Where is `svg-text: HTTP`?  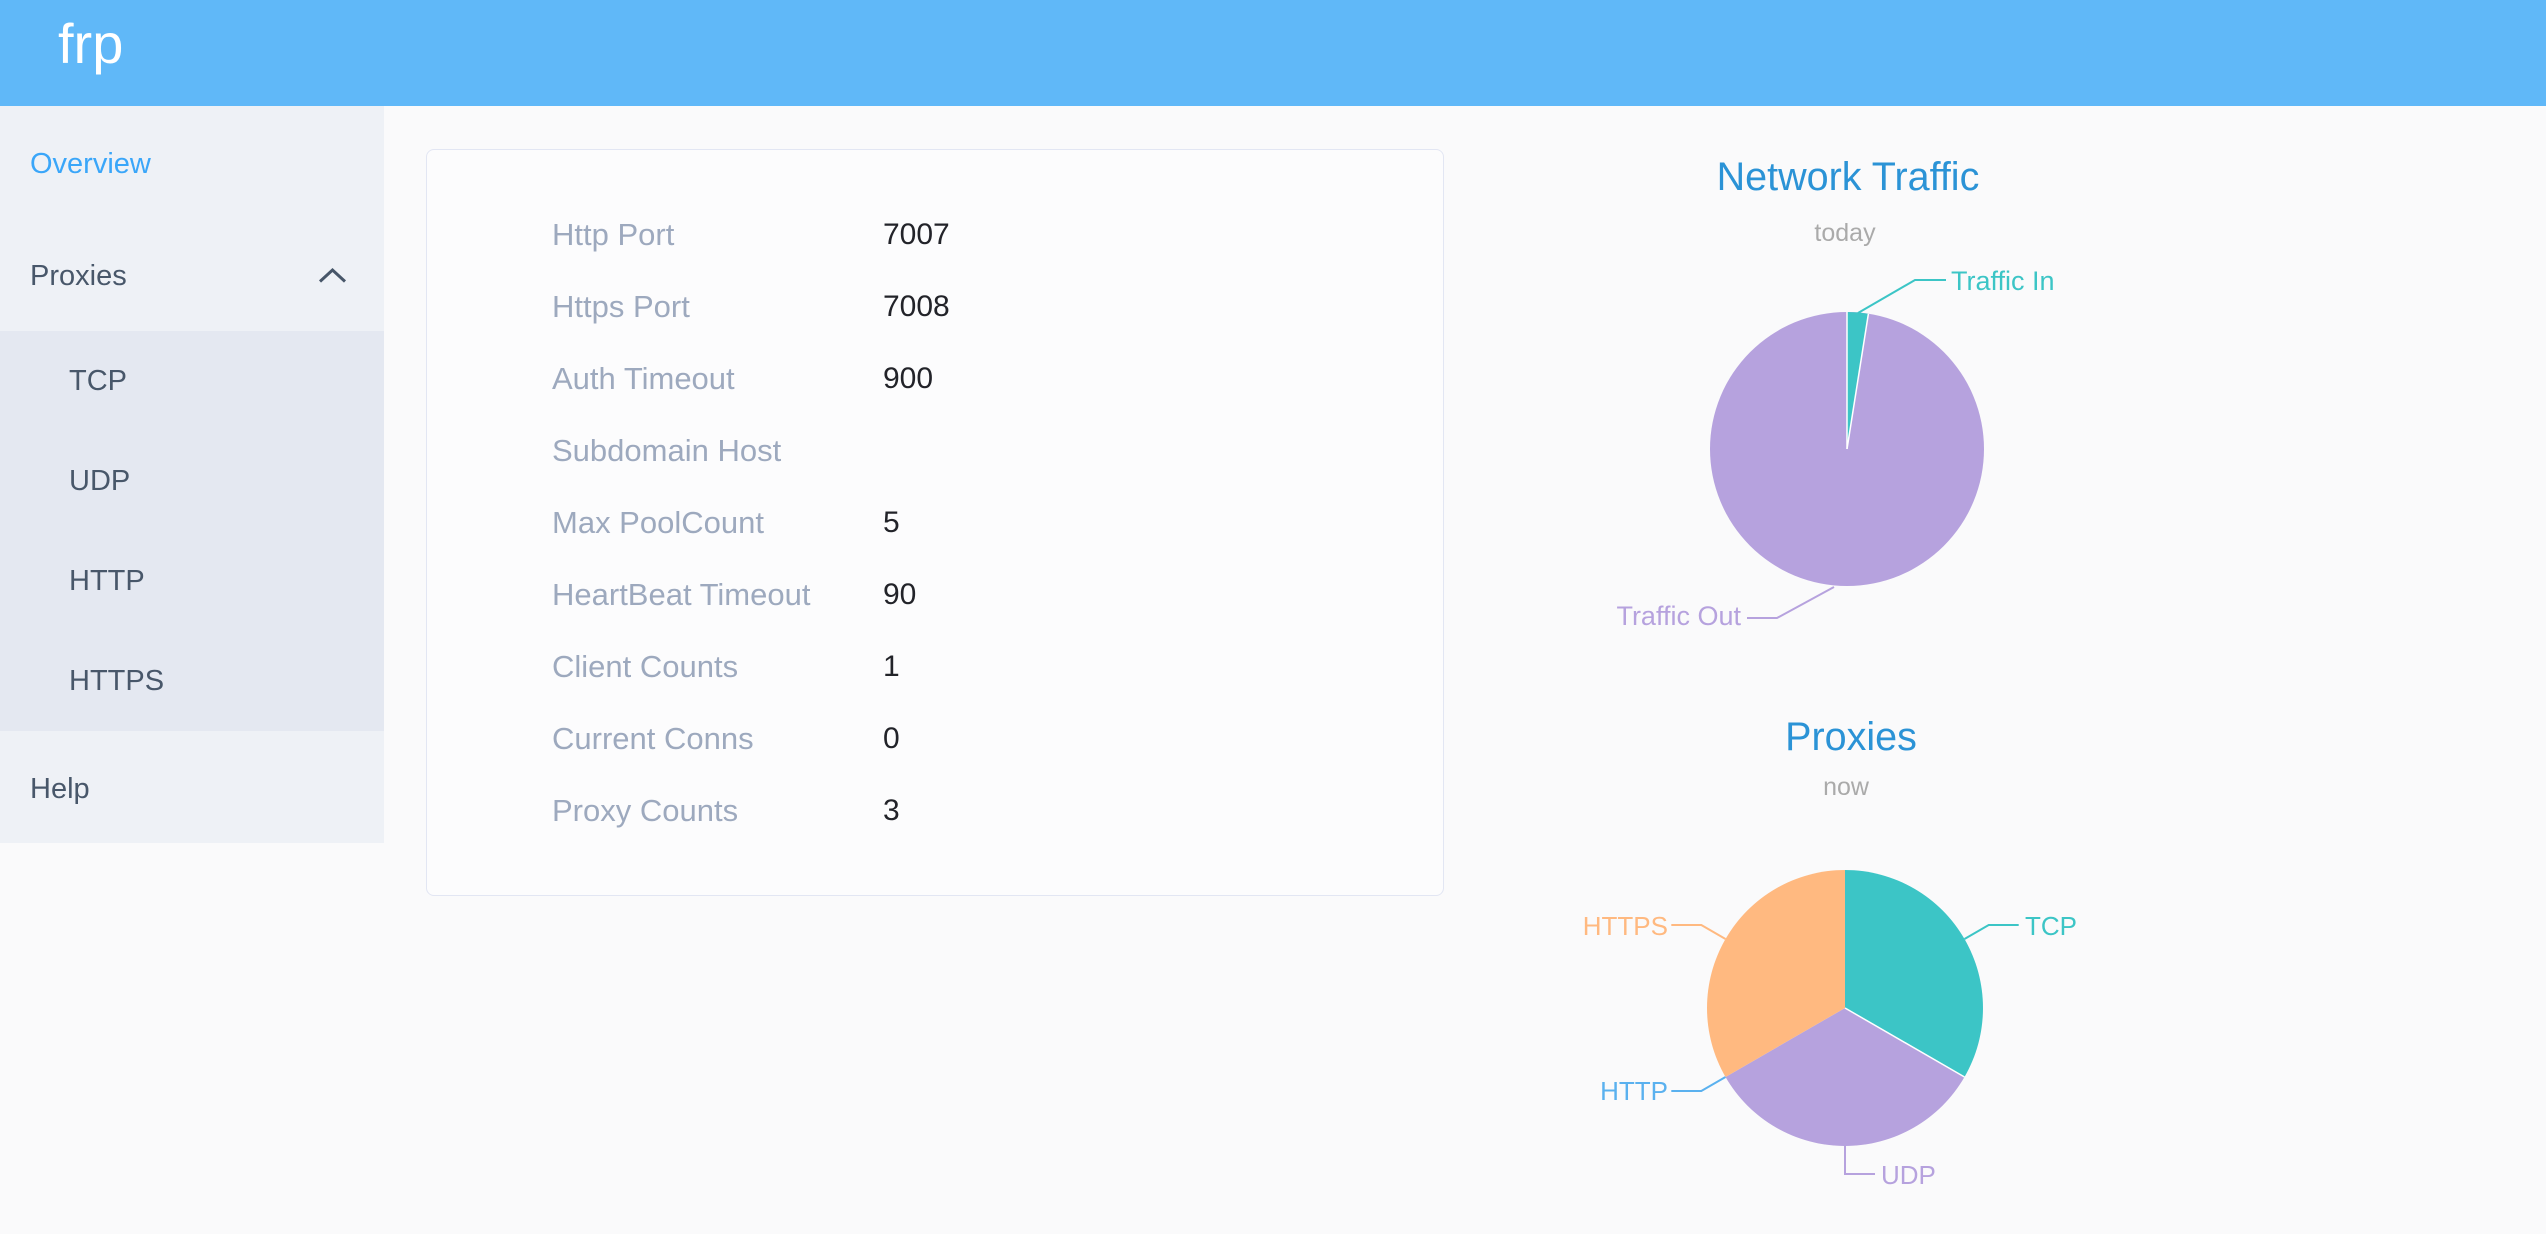 svg-text: HTTP is located at coordinates (1634, 1091).